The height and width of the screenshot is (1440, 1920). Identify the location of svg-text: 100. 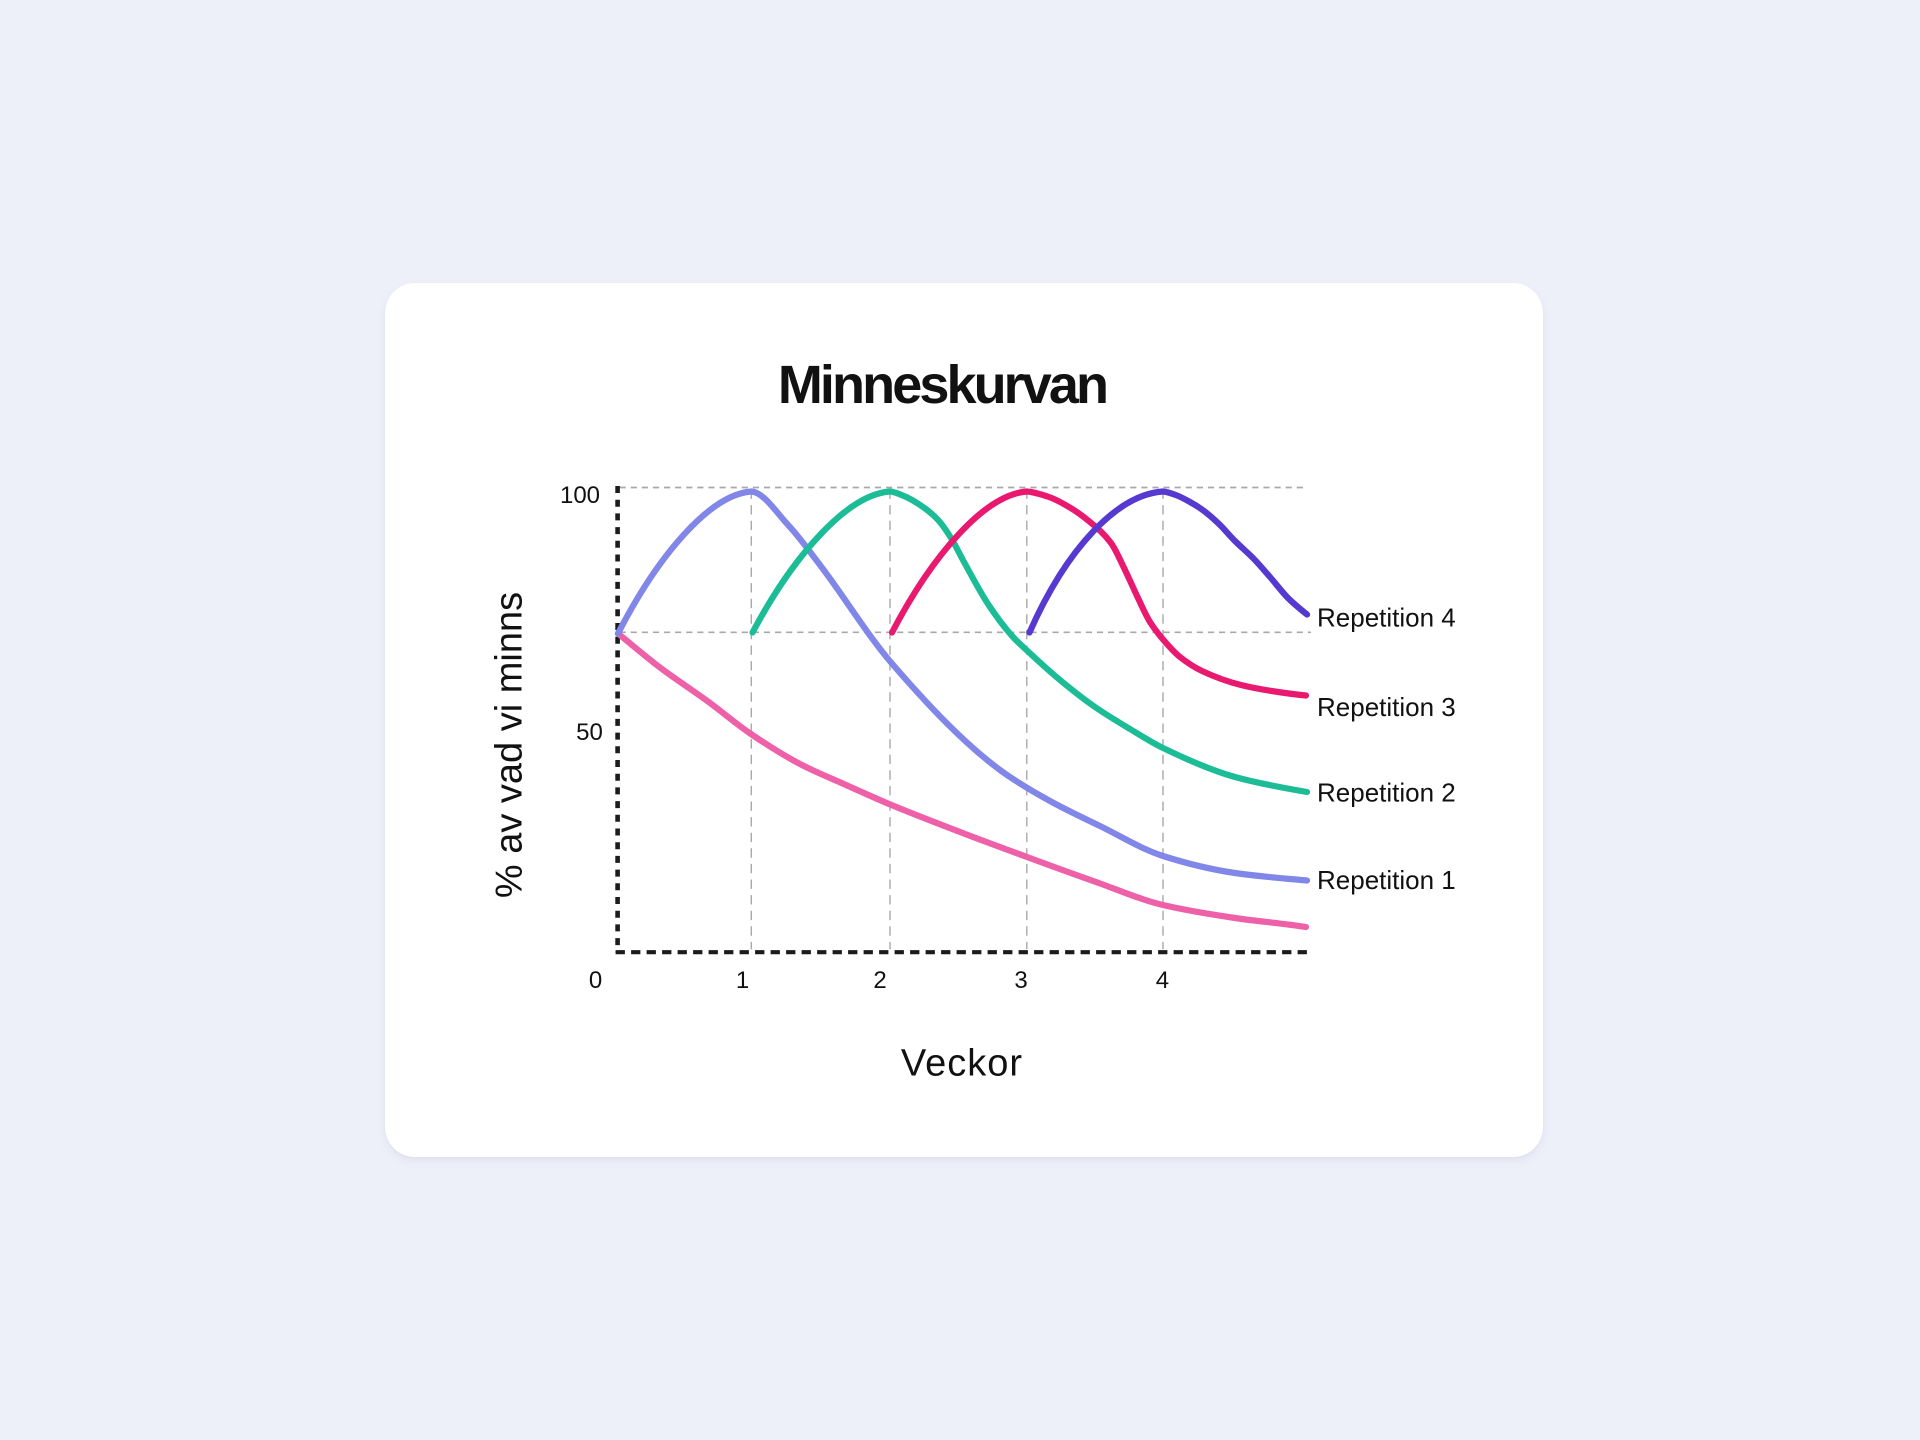
(580, 495).